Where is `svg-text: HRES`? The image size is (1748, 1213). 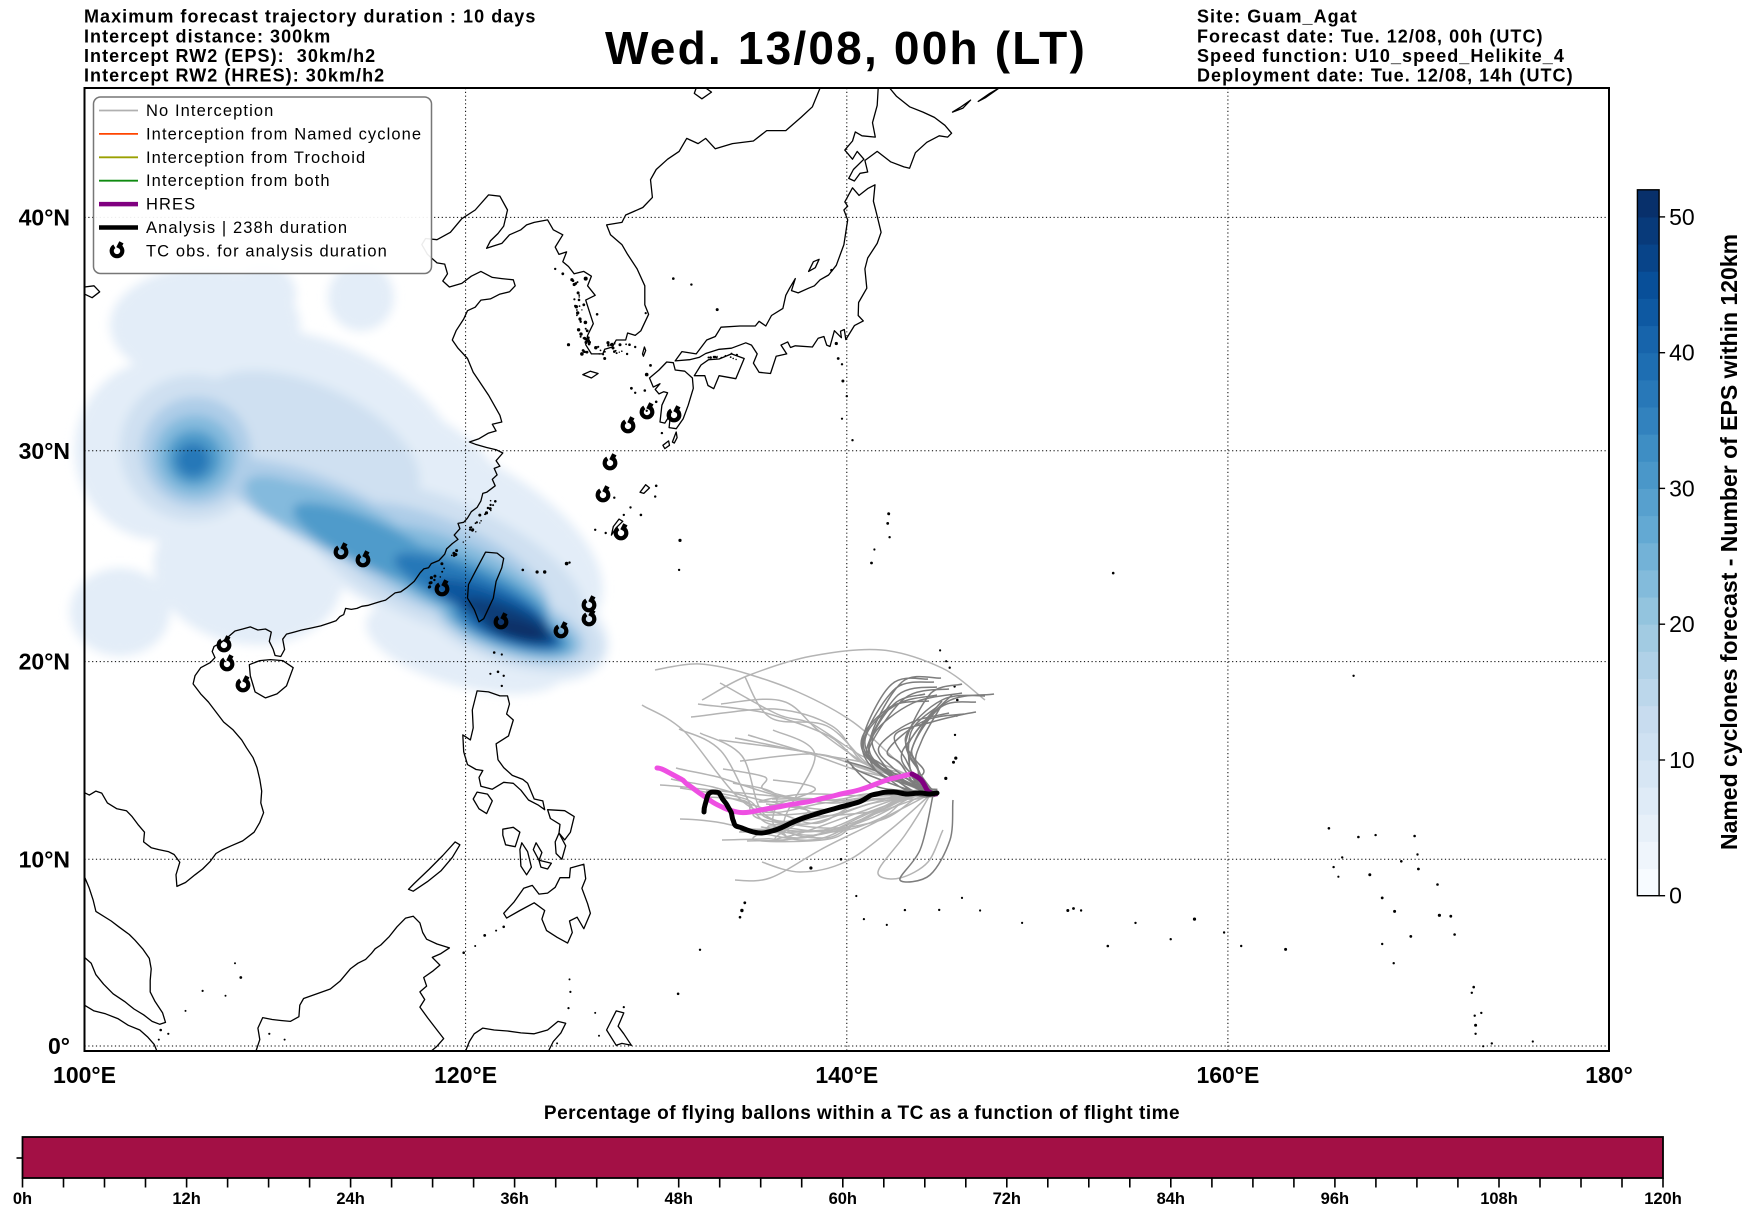
svg-text: HRES is located at coordinates (171, 205).